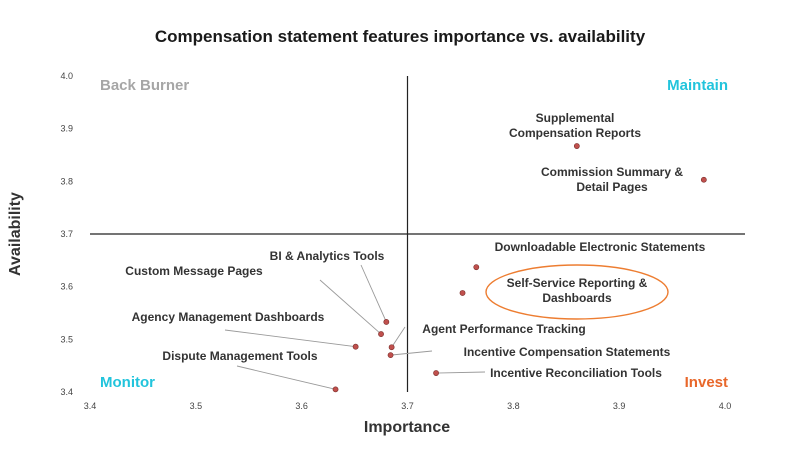 The height and width of the screenshot is (450, 800). I want to click on point-label: Supplemental Compensation Reports, so click(575, 125).